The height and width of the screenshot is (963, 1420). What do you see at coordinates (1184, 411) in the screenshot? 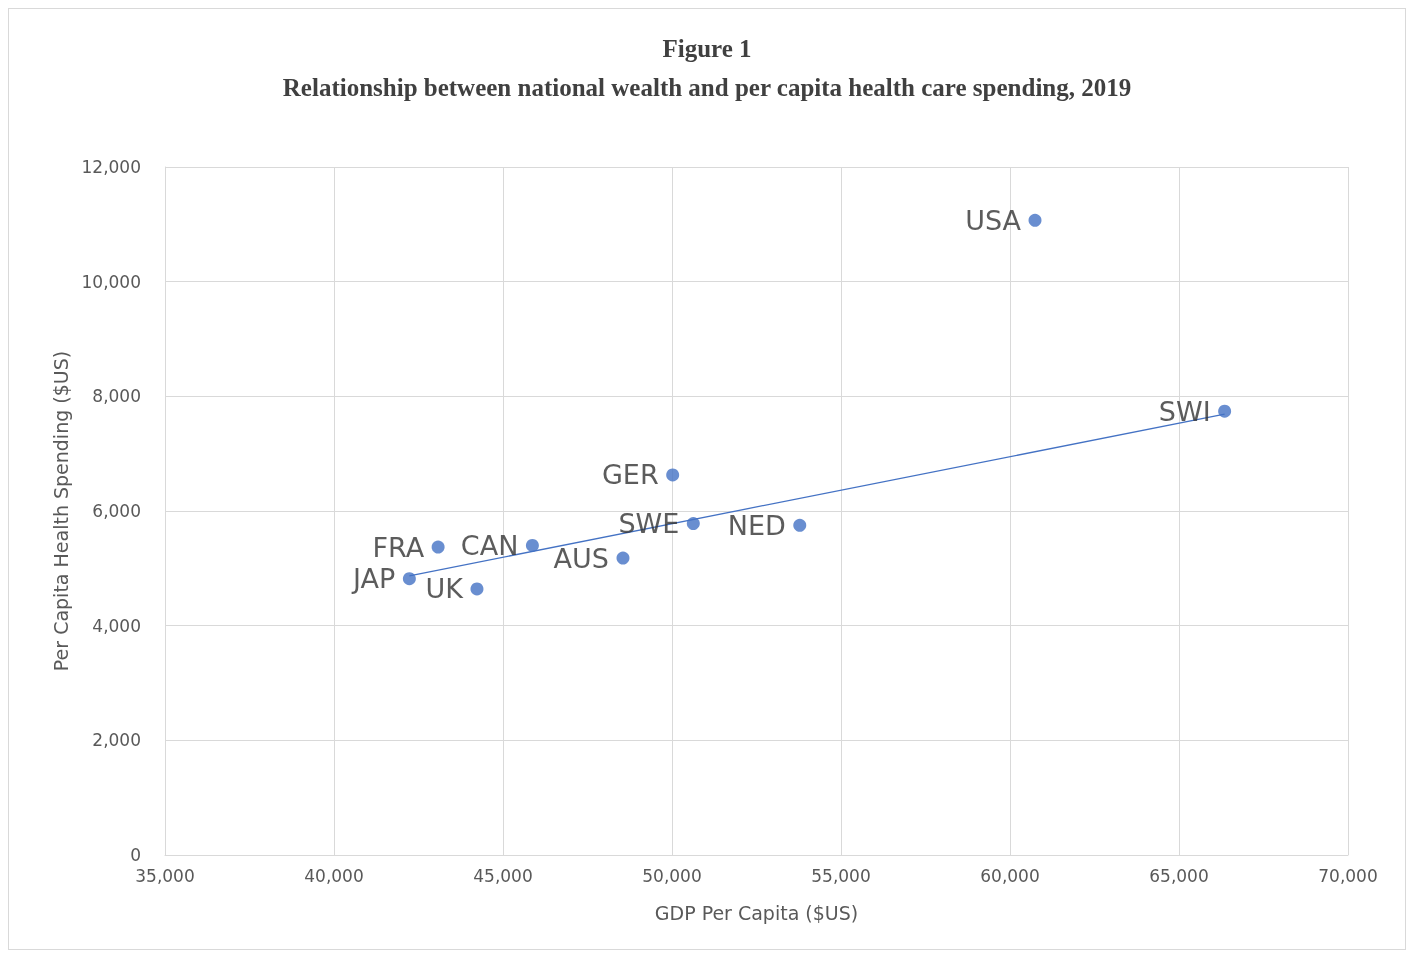
I see `annotation: SWI` at bounding box center [1184, 411].